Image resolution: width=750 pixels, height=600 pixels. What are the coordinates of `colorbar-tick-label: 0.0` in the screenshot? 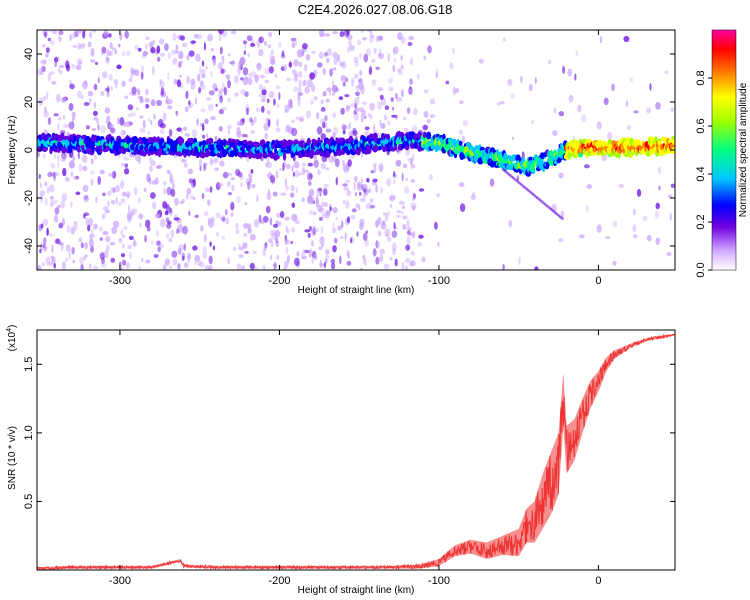 It's located at (701, 269).